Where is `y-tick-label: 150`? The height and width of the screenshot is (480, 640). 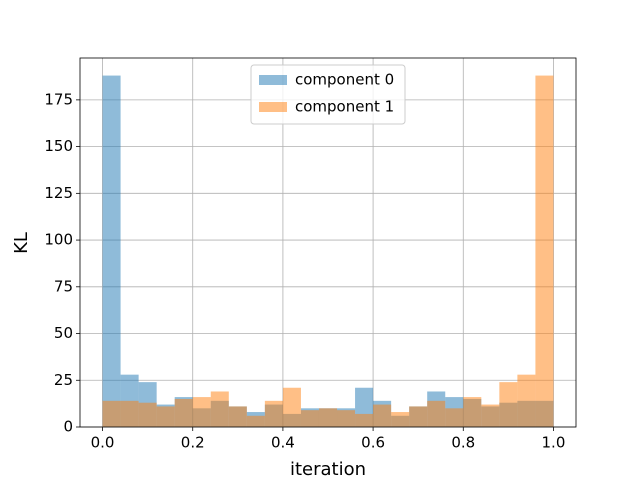 y-tick-label: 150 is located at coordinates (58, 146).